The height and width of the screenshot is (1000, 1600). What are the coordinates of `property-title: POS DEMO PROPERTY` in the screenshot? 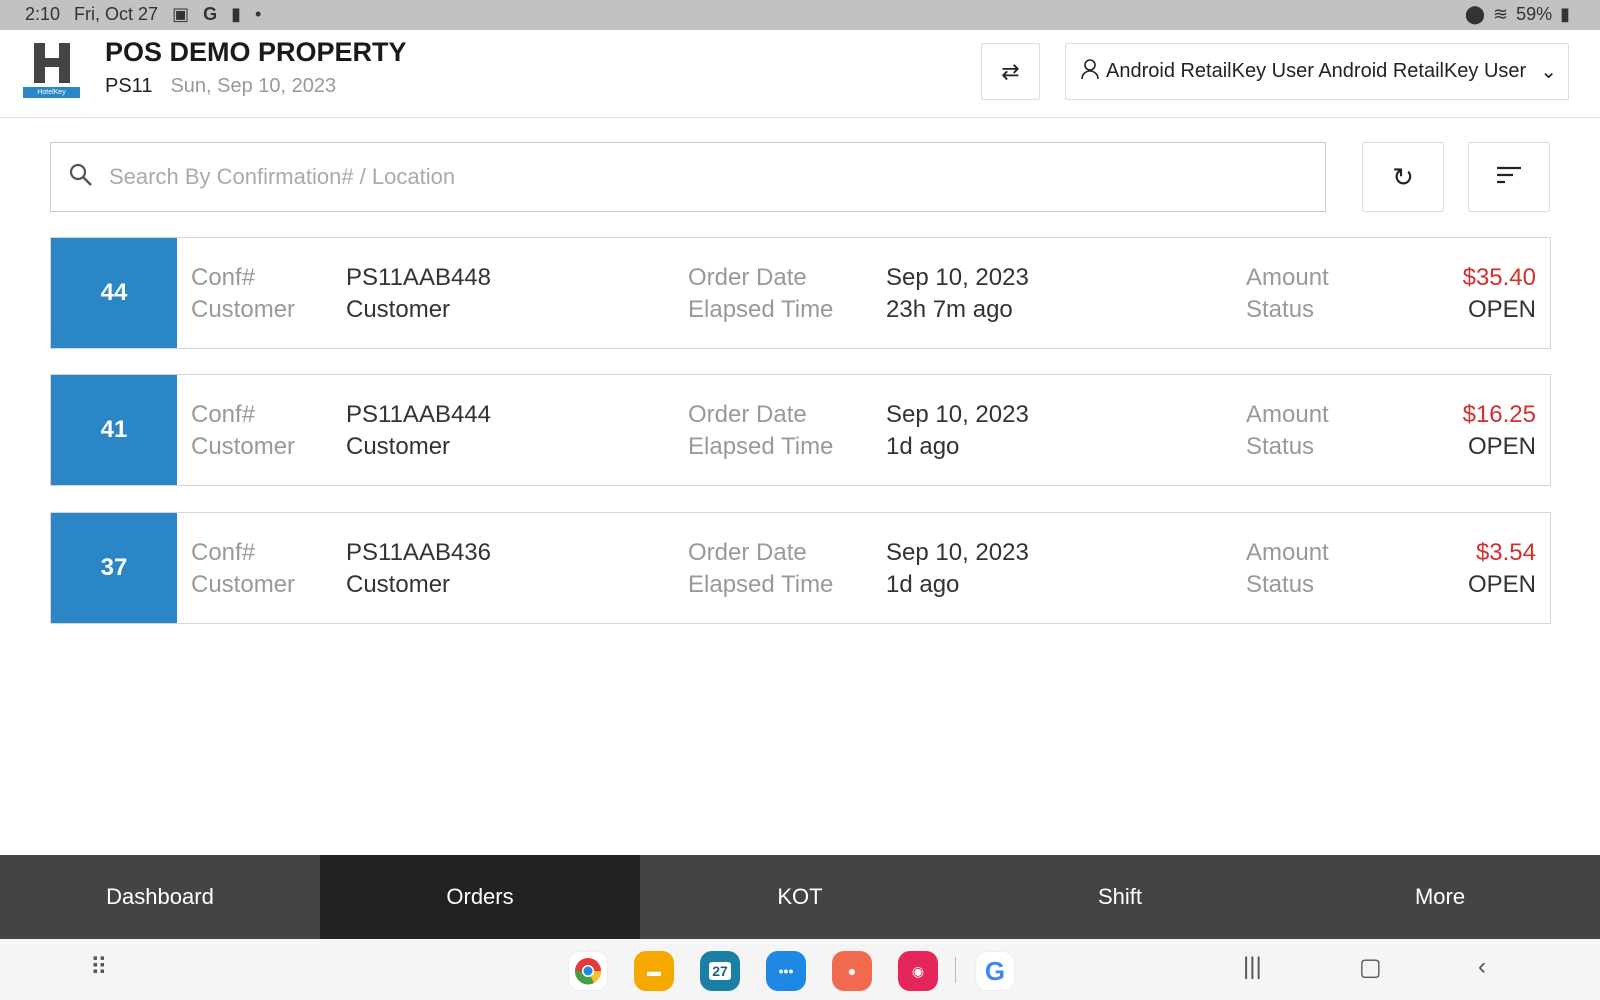 It's located at (256, 52).